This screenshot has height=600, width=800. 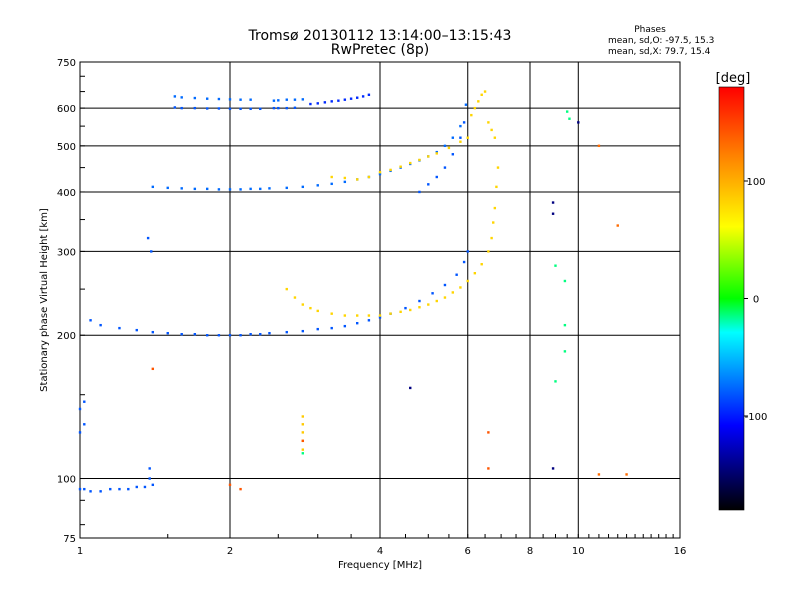 What do you see at coordinates (680, 551) in the screenshot?
I see `x-tick-label: 16` at bounding box center [680, 551].